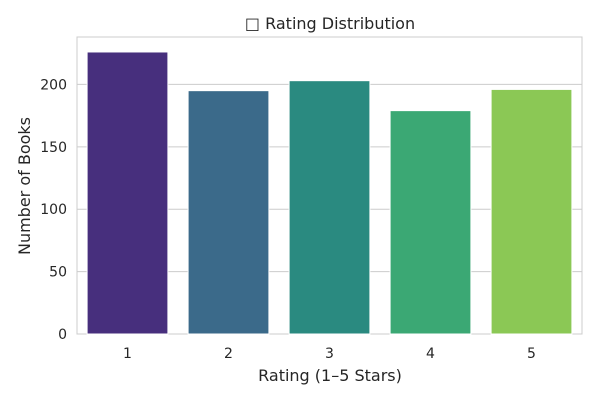 The width and height of the screenshot is (600, 400). I want to click on x-tick-label-3: 3, so click(329, 354).